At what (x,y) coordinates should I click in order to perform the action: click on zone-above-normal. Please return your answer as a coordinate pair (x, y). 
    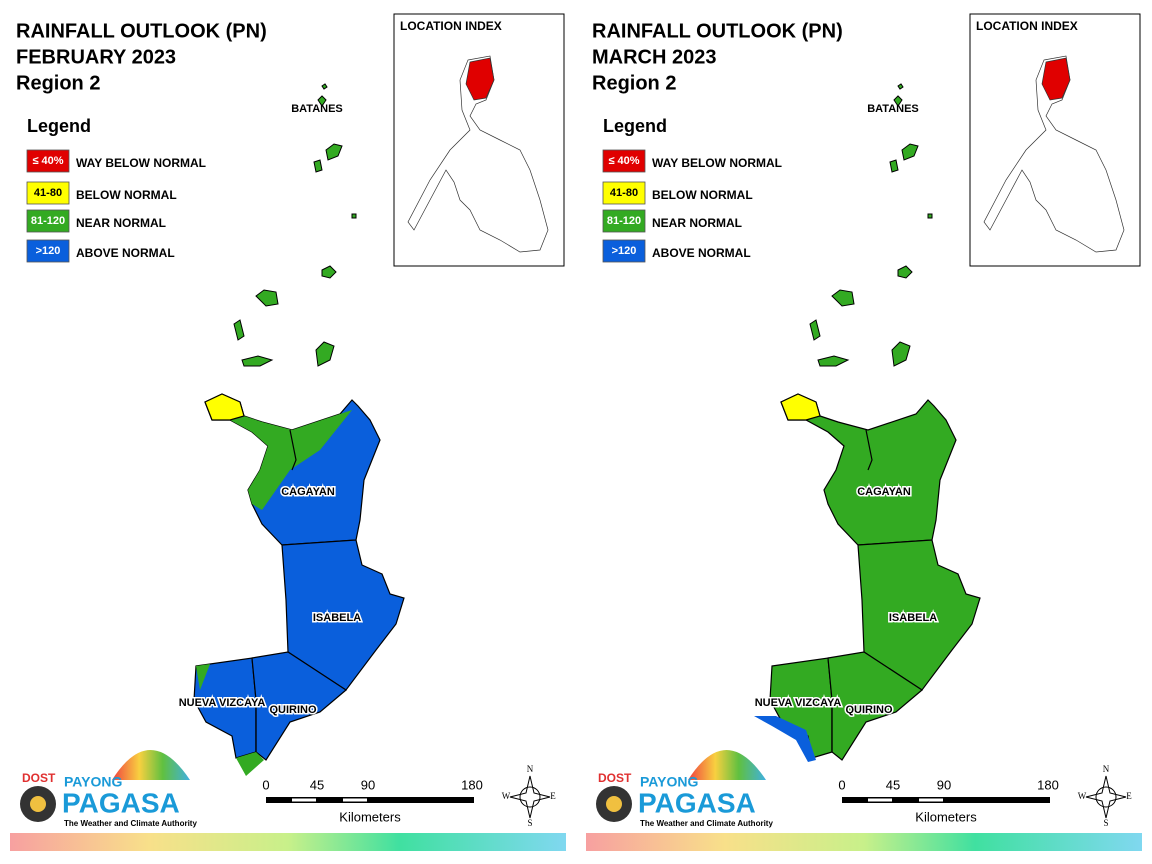
    Looking at the image, I should click on (785, 739).